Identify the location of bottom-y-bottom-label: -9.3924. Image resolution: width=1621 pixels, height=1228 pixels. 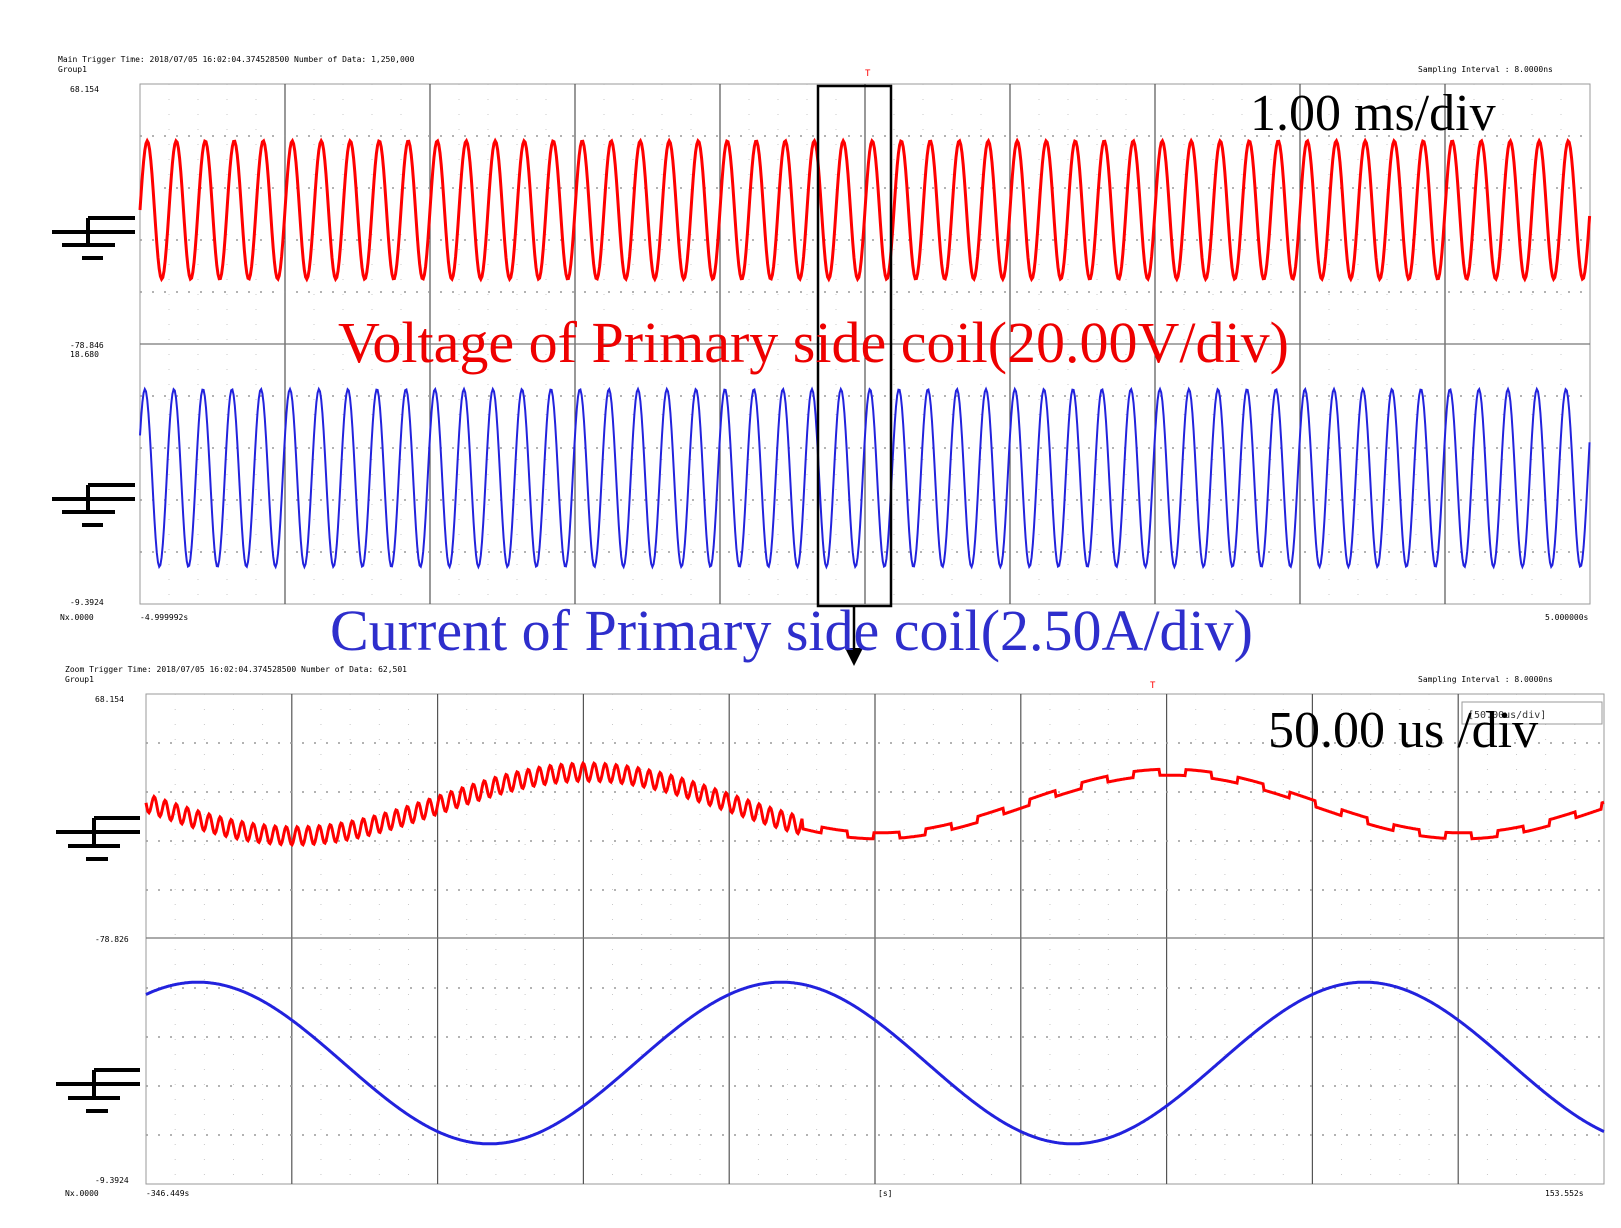
(112, 1180).